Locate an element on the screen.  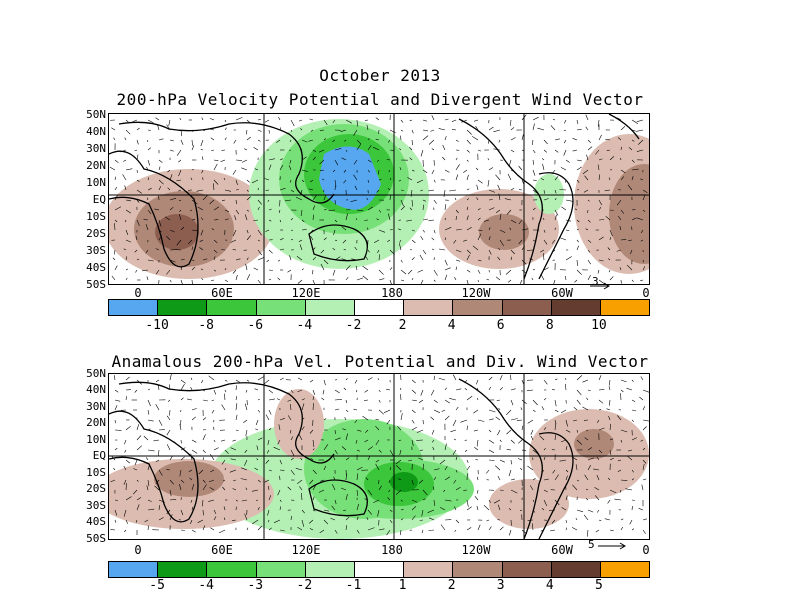
colorbar-tick-label: -3 is located at coordinates (255, 585).